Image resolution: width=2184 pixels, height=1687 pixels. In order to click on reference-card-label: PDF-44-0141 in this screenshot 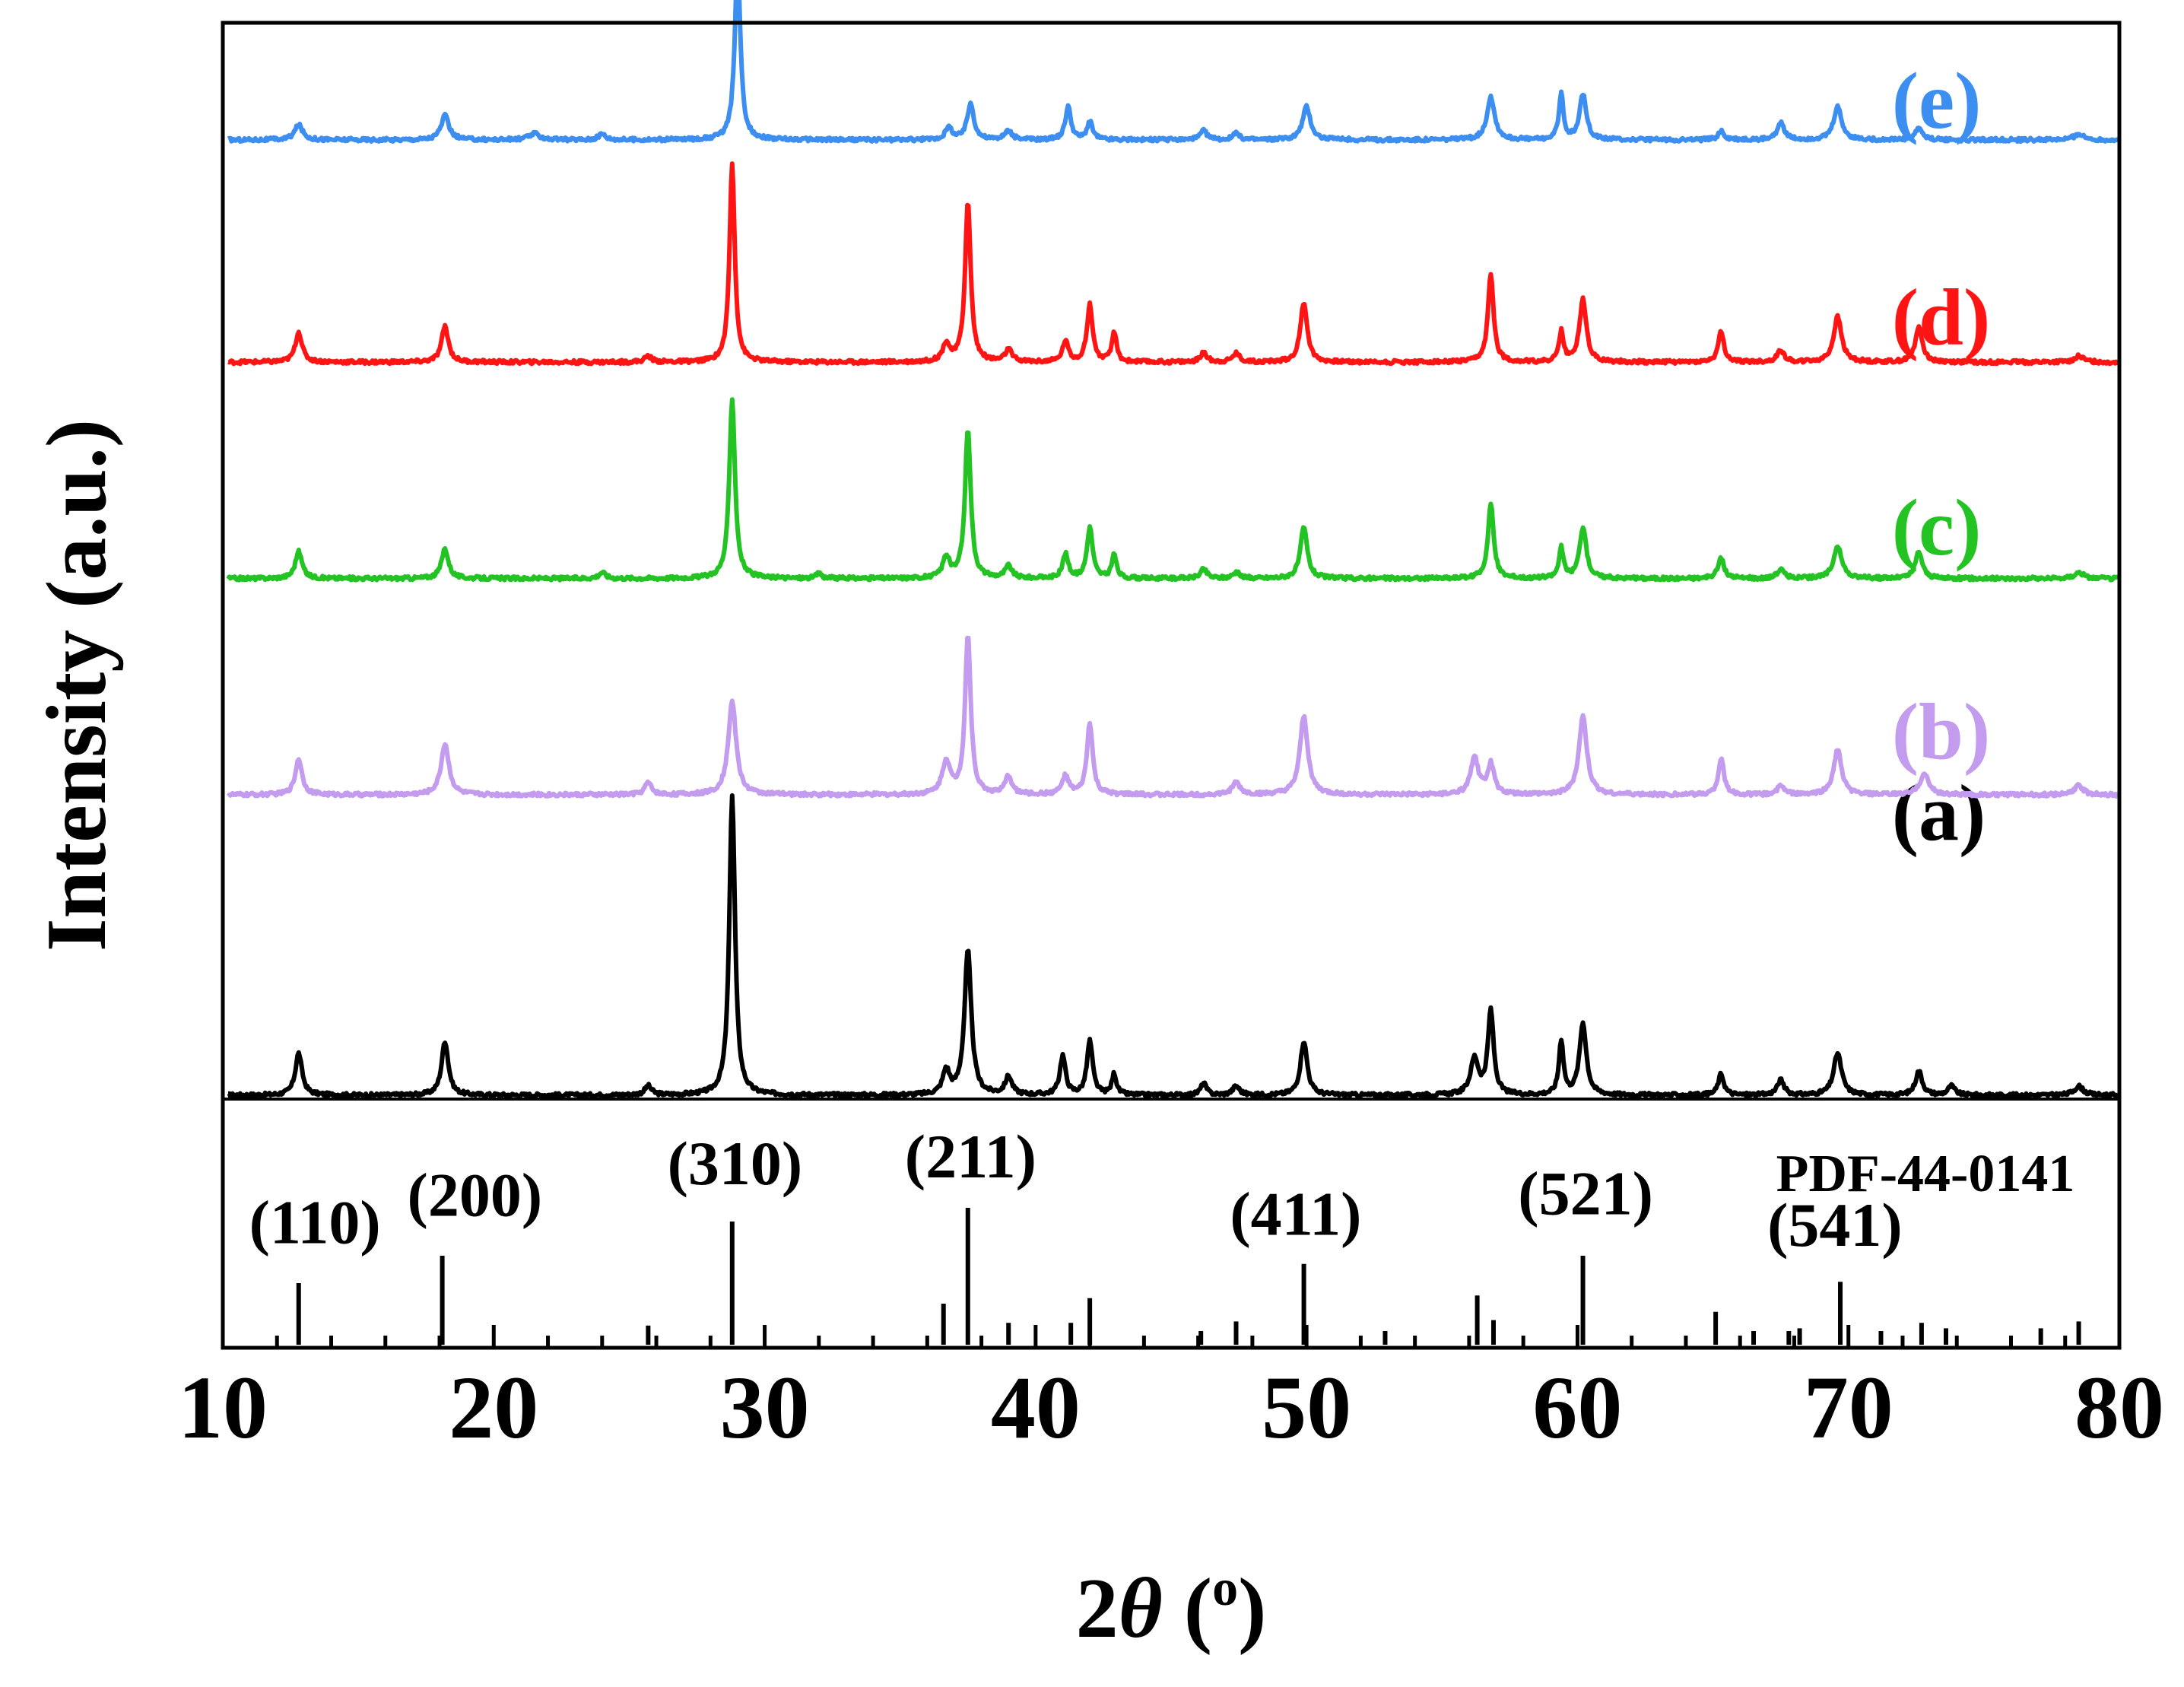, I will do `click(1925, 1174)`.